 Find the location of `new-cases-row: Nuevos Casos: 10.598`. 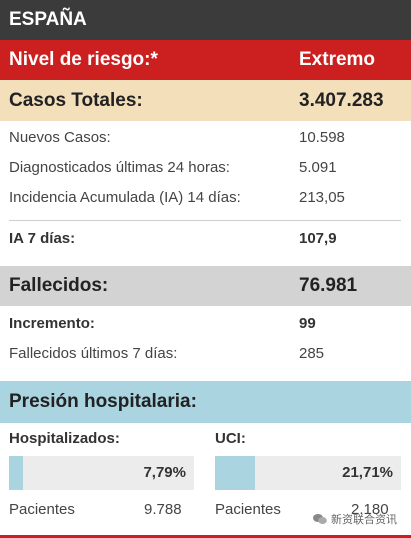

new-cases-row: Nuevos Casos: 10.598 is located at coordinates (205, 140).